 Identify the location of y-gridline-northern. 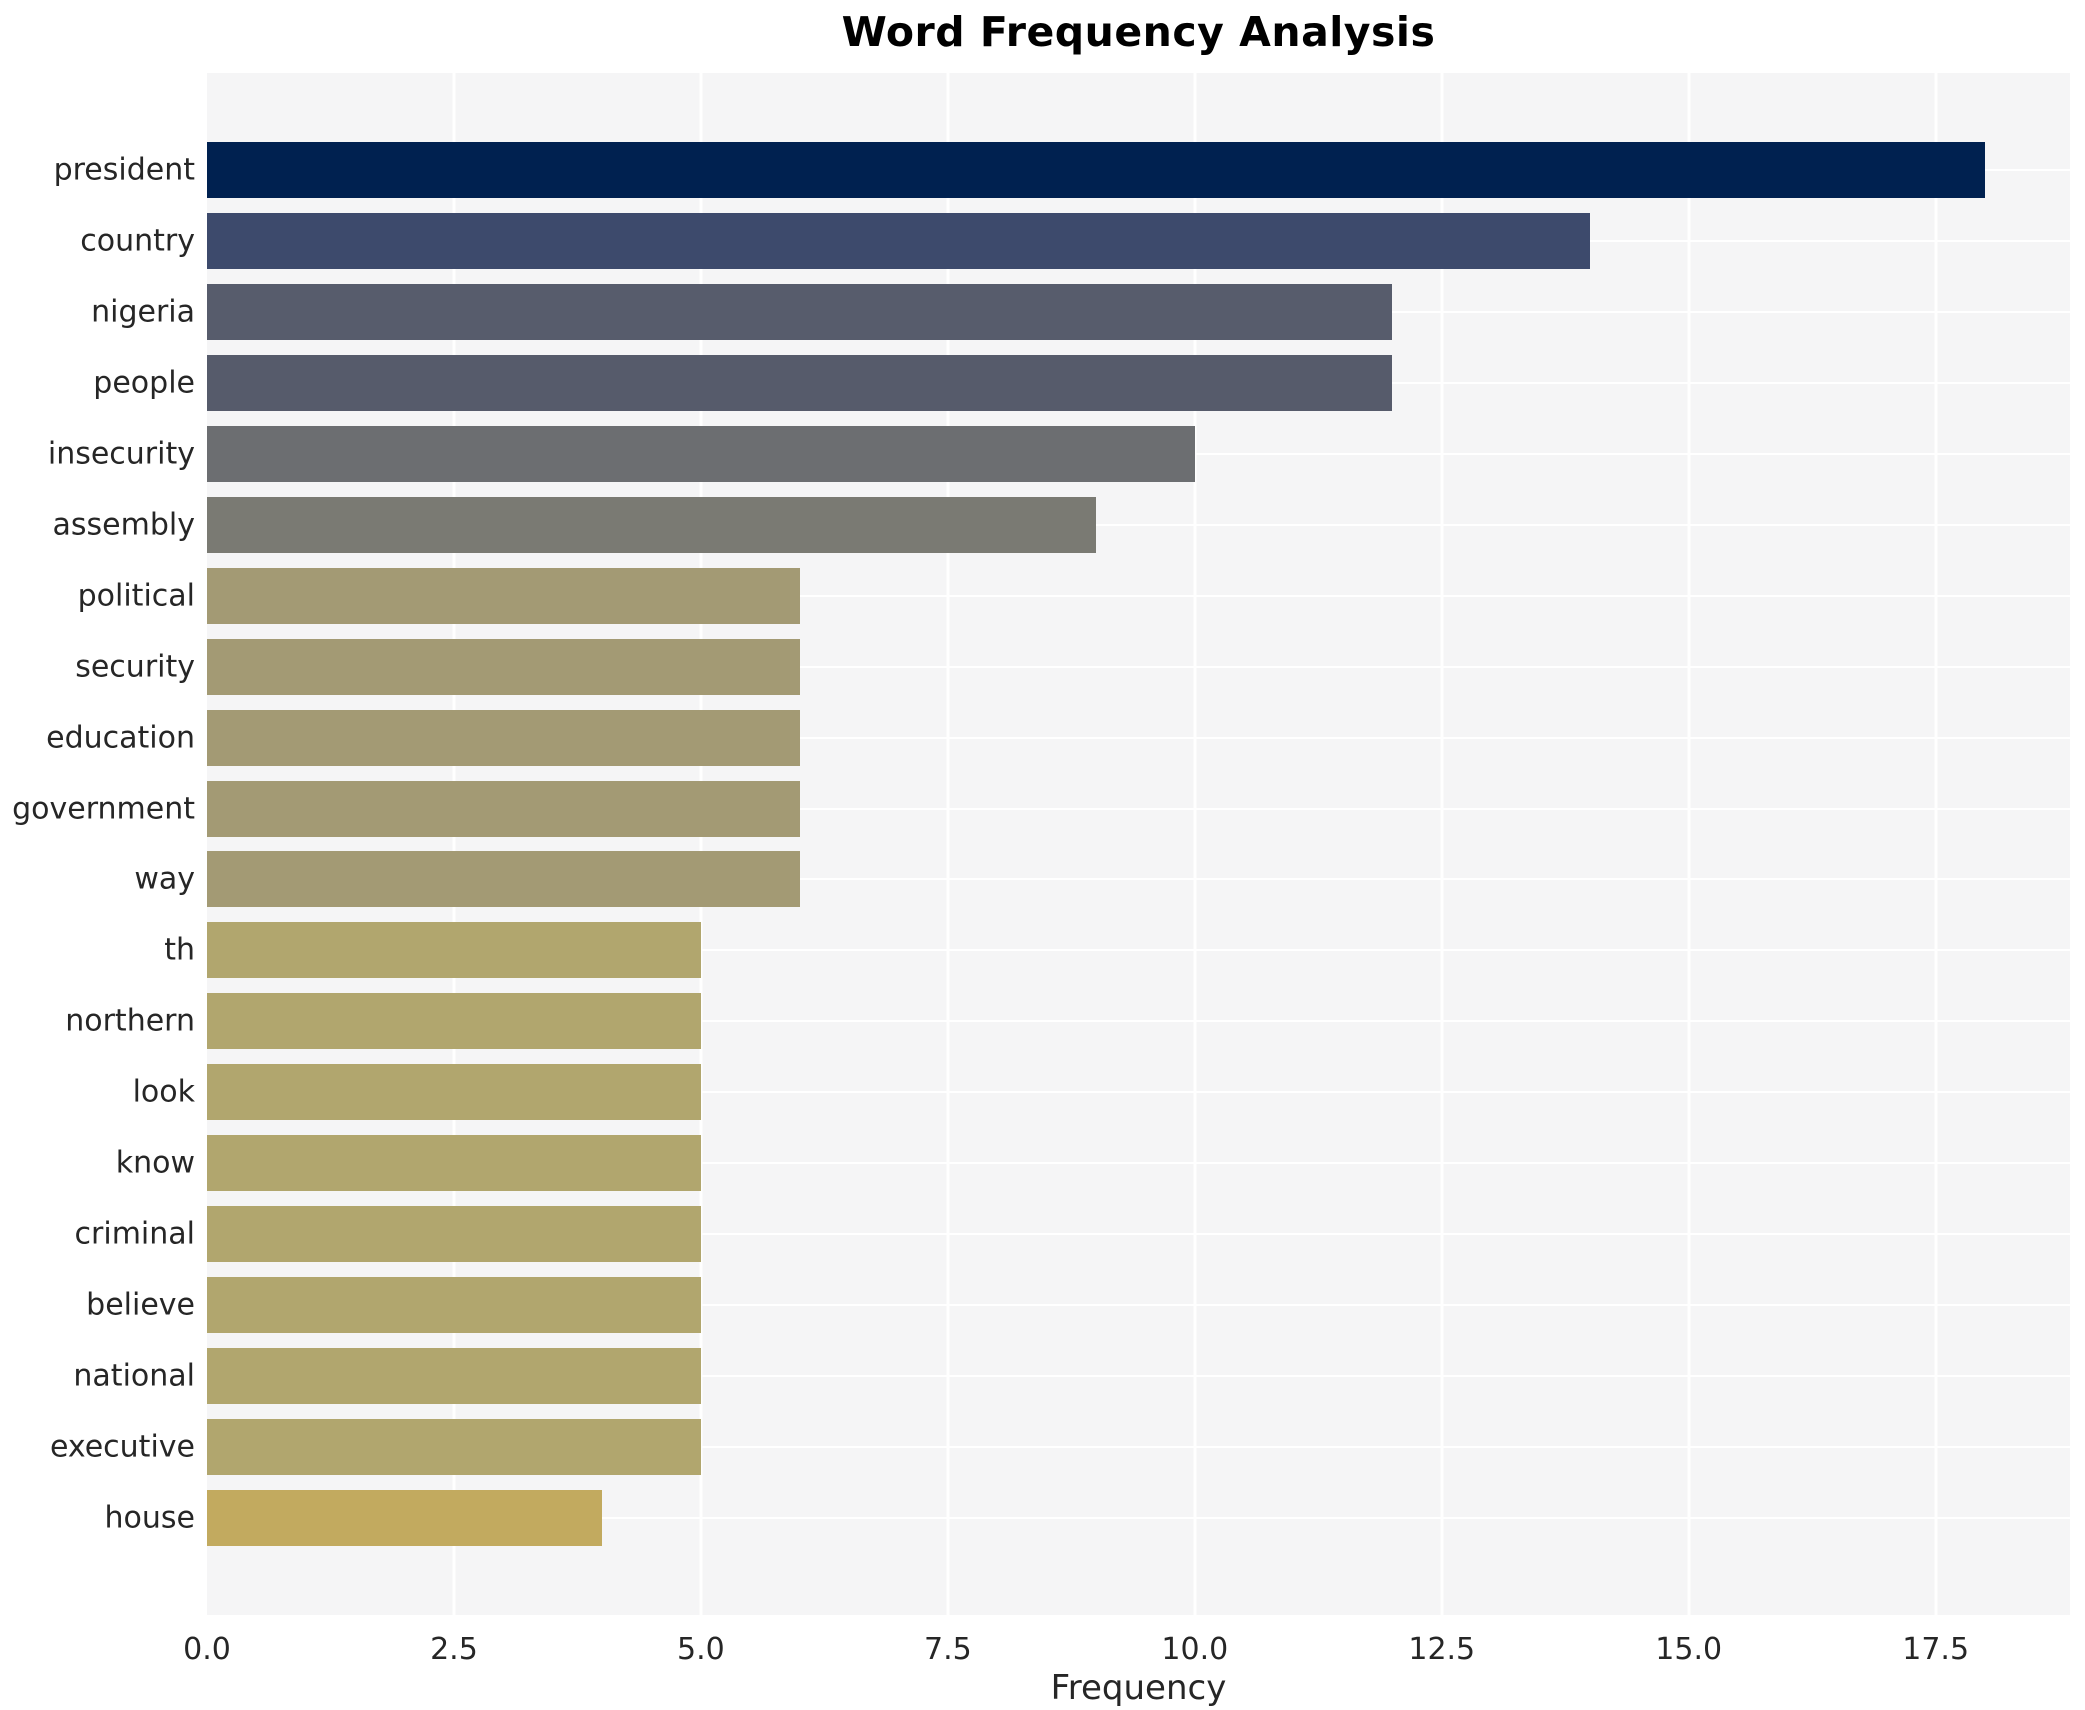
(1138, 1021).